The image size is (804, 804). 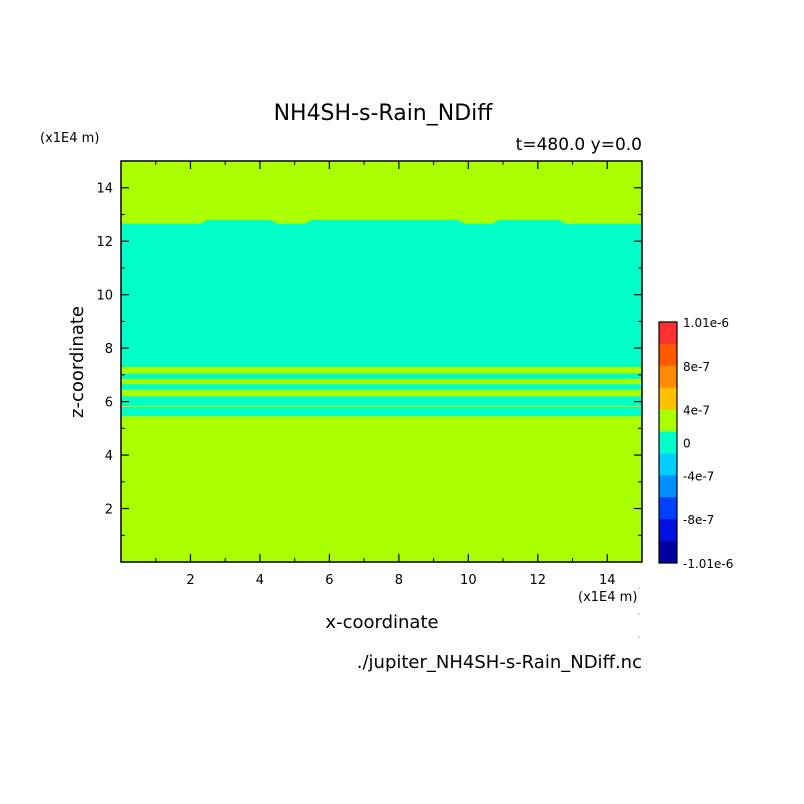 What do you see at coordinates (109, 349) in the screenshot?
I see `y-tick-label: 8` at bounding box center [109, 349].